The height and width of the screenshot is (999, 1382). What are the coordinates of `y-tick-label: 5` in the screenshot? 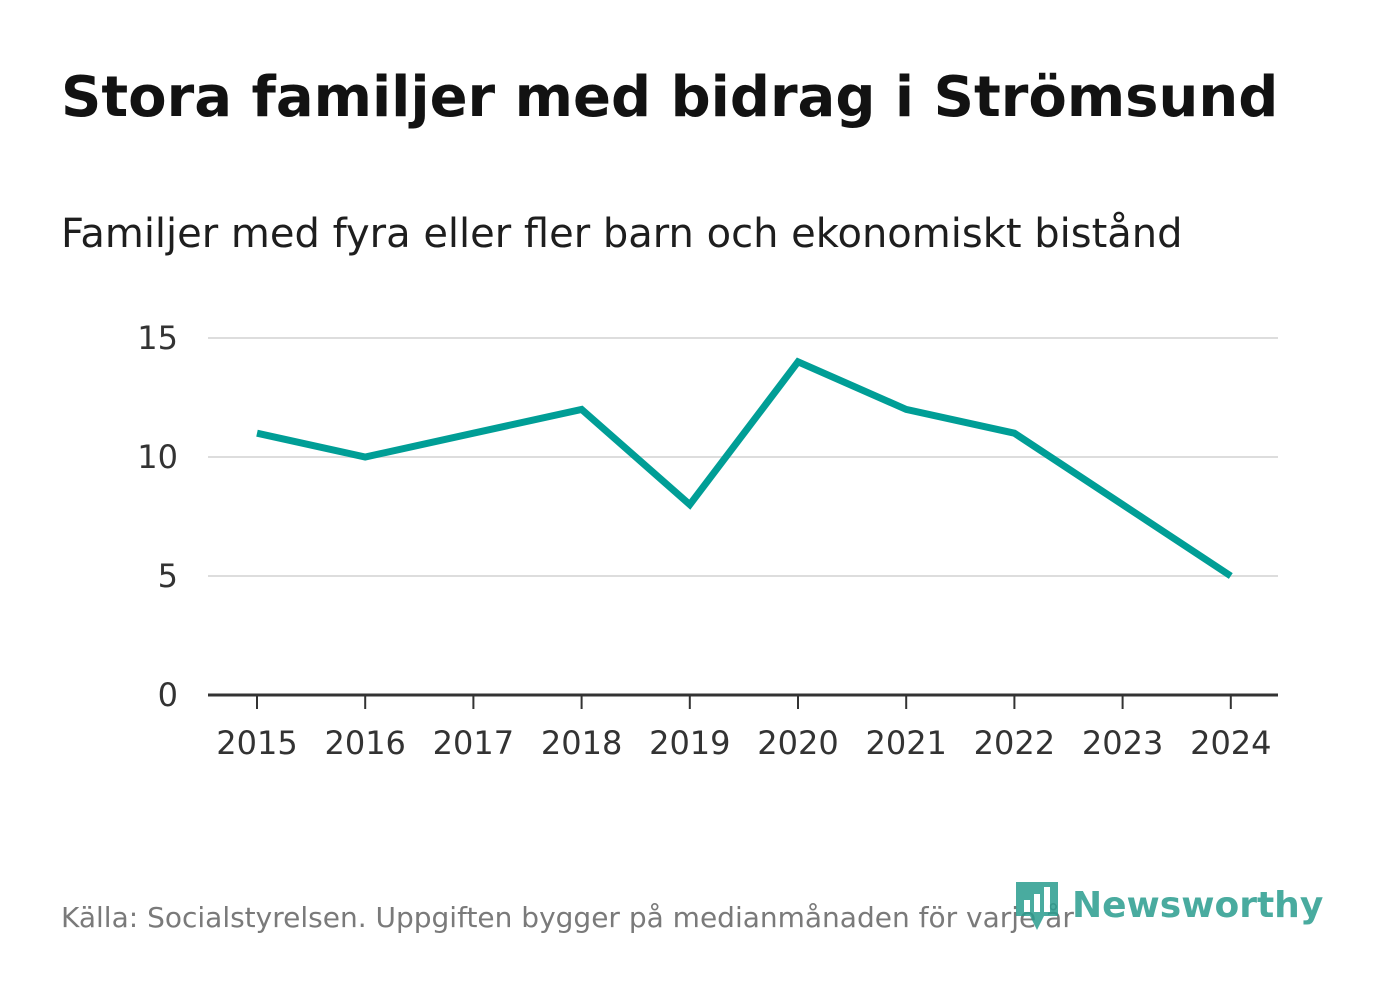 It's located at (168, 576).